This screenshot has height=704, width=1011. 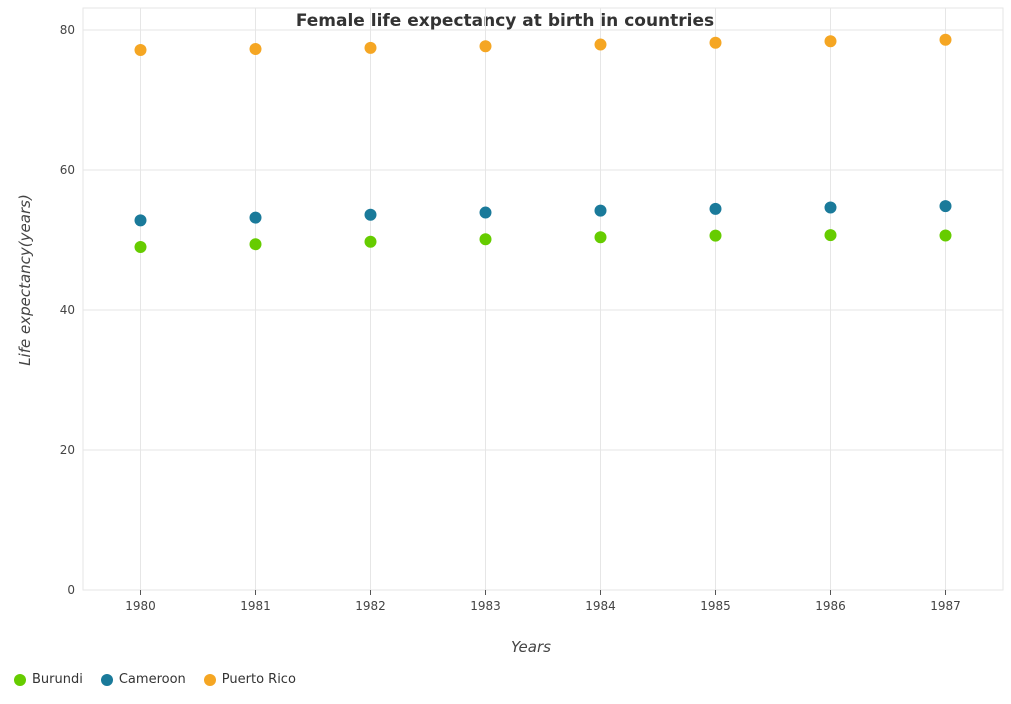 What do you see at coordinates (600, 606) in the screenshot?
I see `x-tick-label: 1984` at bounding box center [600, 606].